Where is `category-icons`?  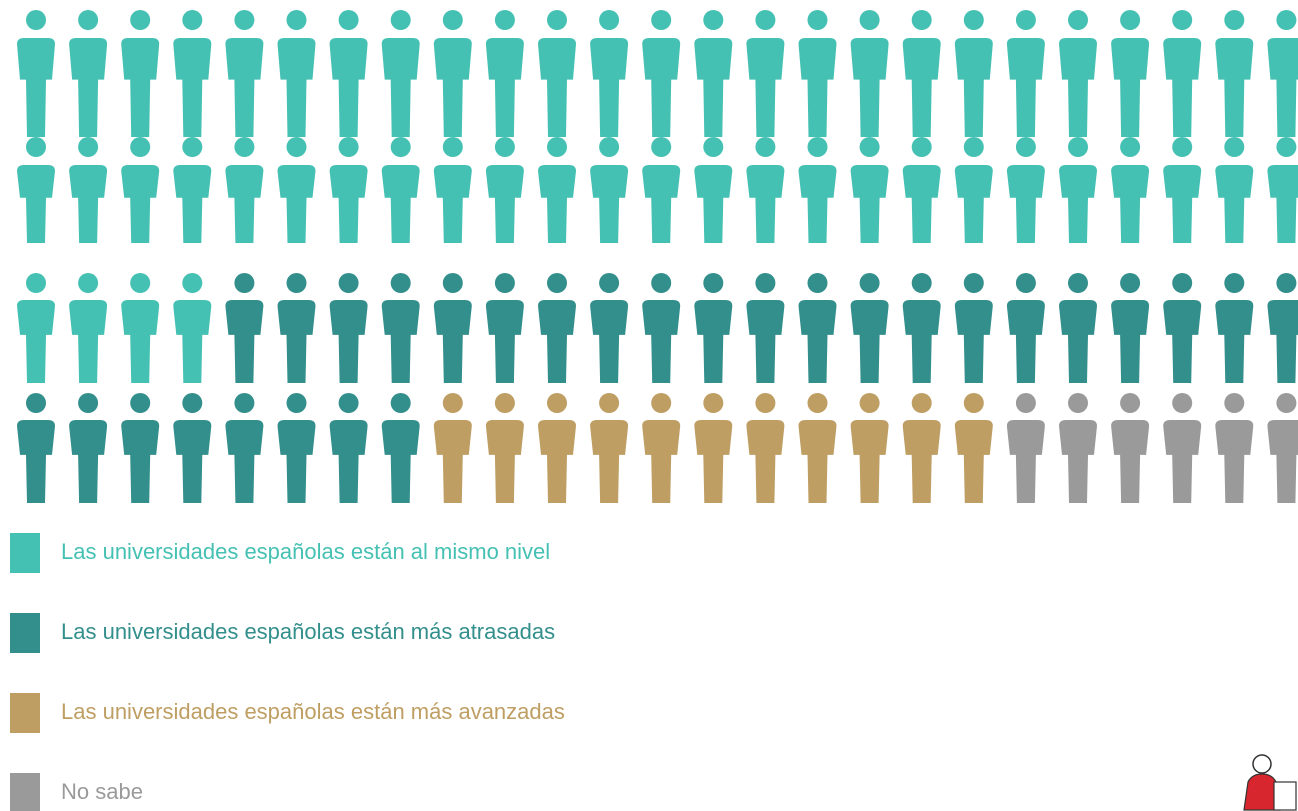 category-icons is located at coordinates (1152, 448).